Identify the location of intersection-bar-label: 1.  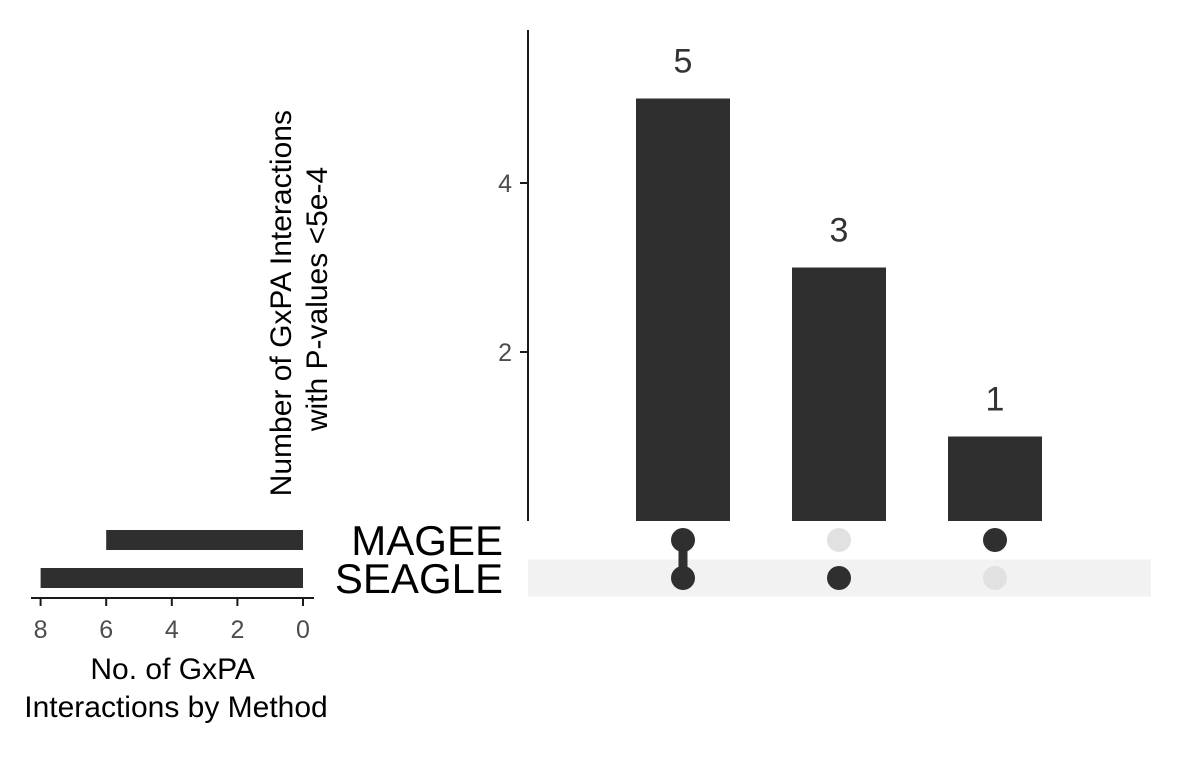
(995, 400).